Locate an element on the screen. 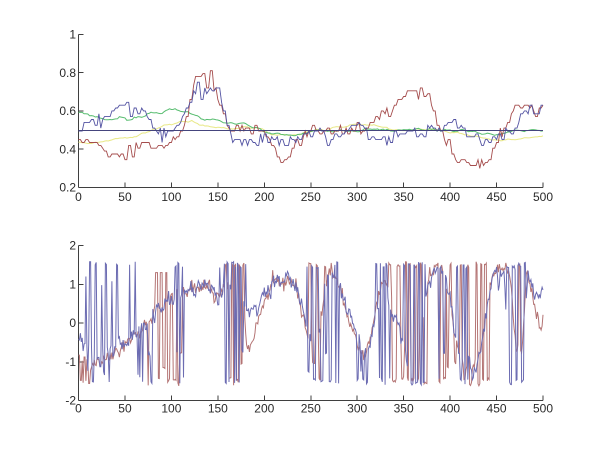 The width and height of the screenshot is (600, 455). svg-text: -2 is located at coordinates (70, 401).